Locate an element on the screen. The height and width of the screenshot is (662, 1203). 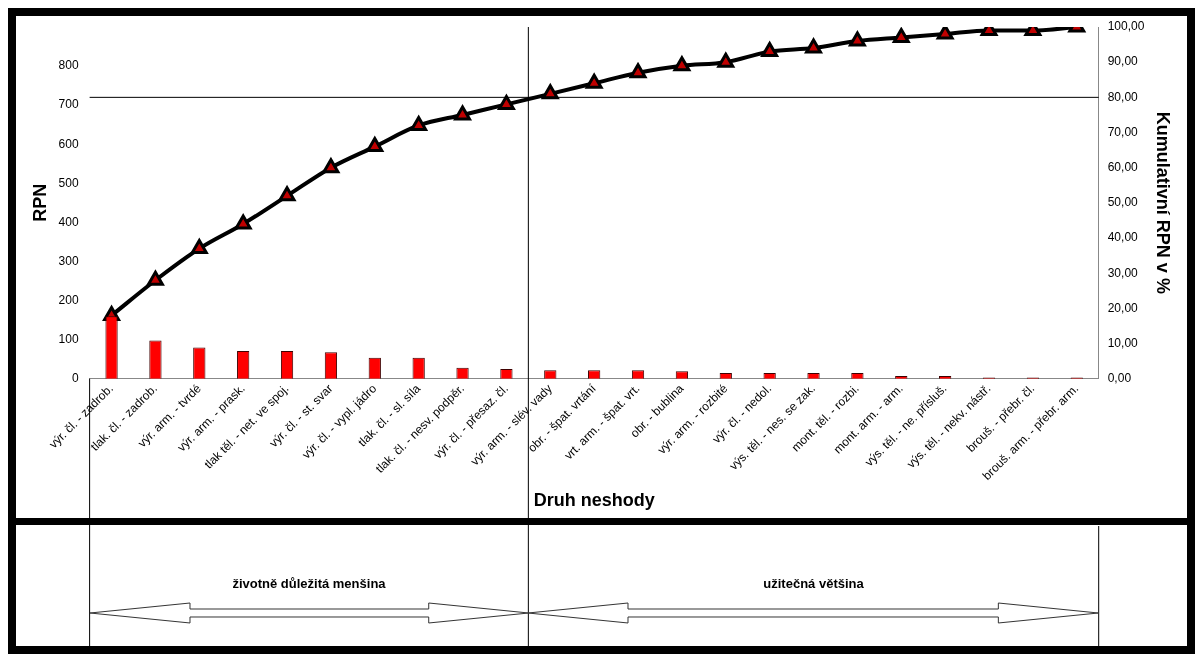
y2-tick-label: 10,00 is located at coordinates (1123, 342).